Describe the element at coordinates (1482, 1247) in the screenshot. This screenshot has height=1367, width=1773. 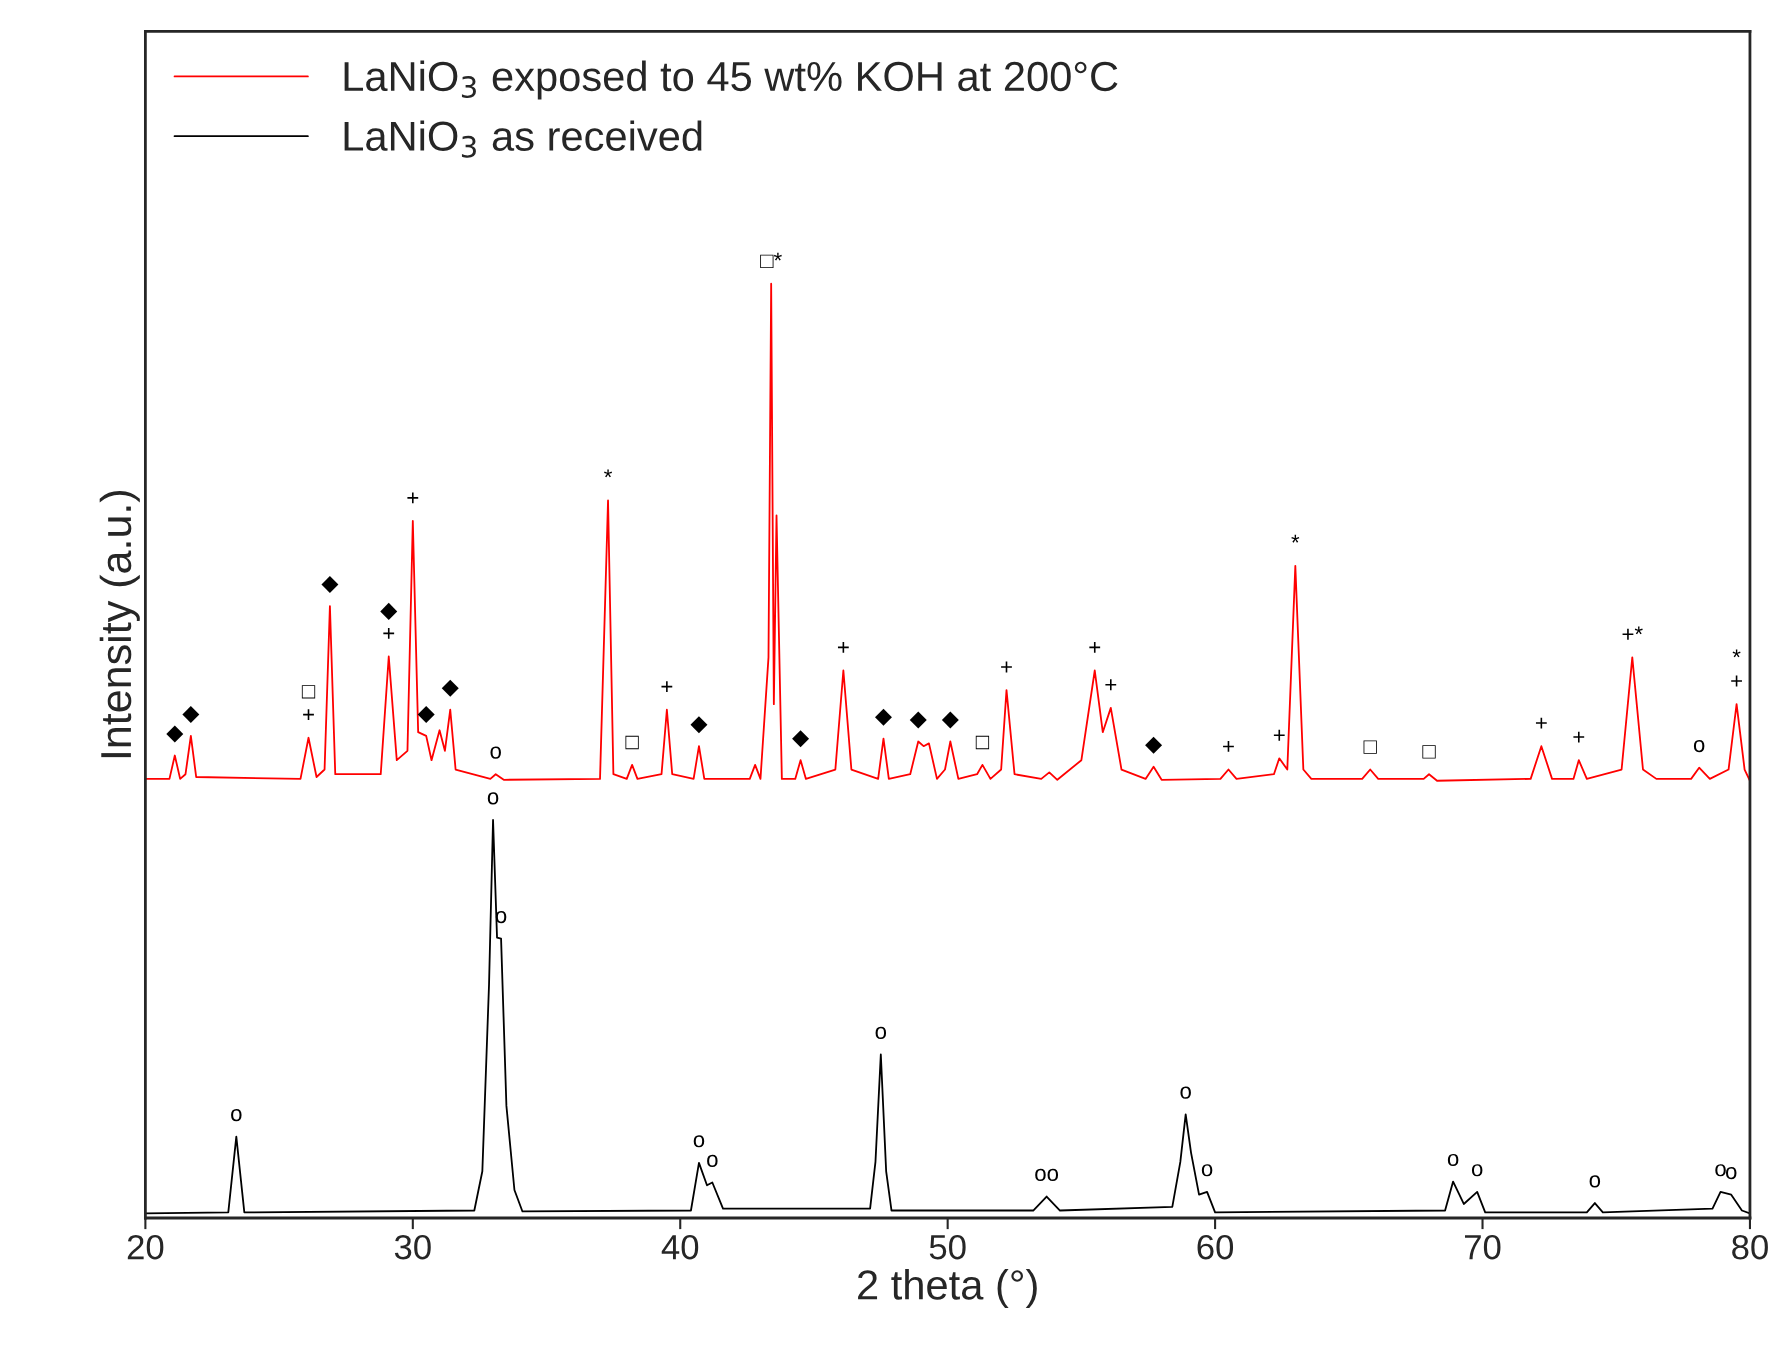
I see `x-tick-label: 70` at that location.